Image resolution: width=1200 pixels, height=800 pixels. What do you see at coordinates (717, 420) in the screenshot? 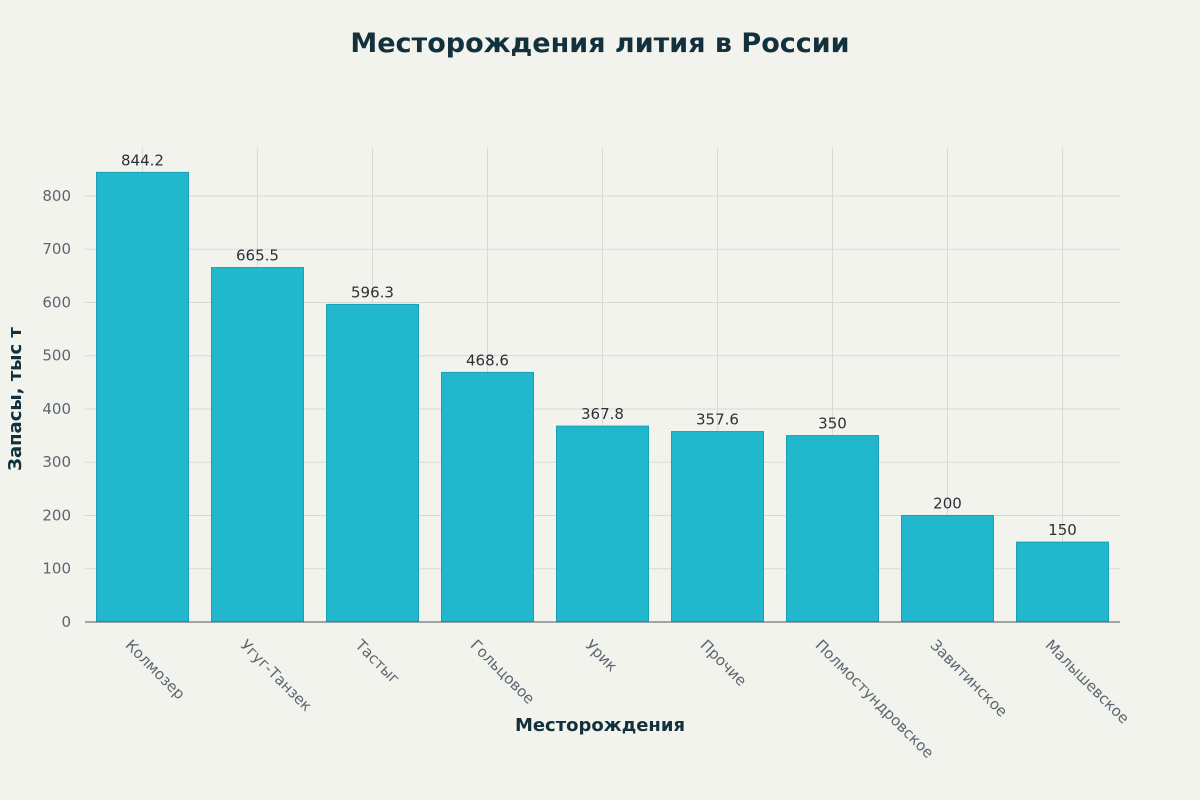
I see `data-label: 357.6` at bounding box center [717, 420].